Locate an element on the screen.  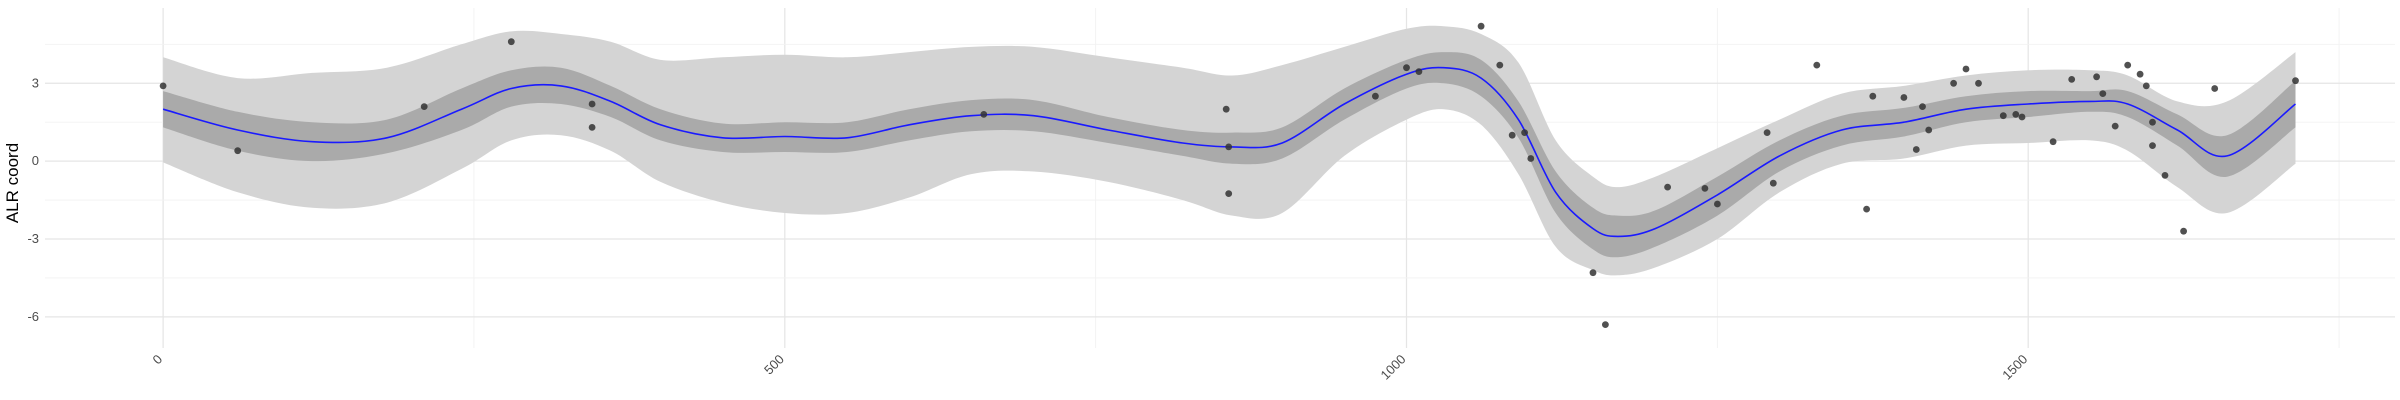
x-tick-label: 0 is located at coordinates (158, 360).